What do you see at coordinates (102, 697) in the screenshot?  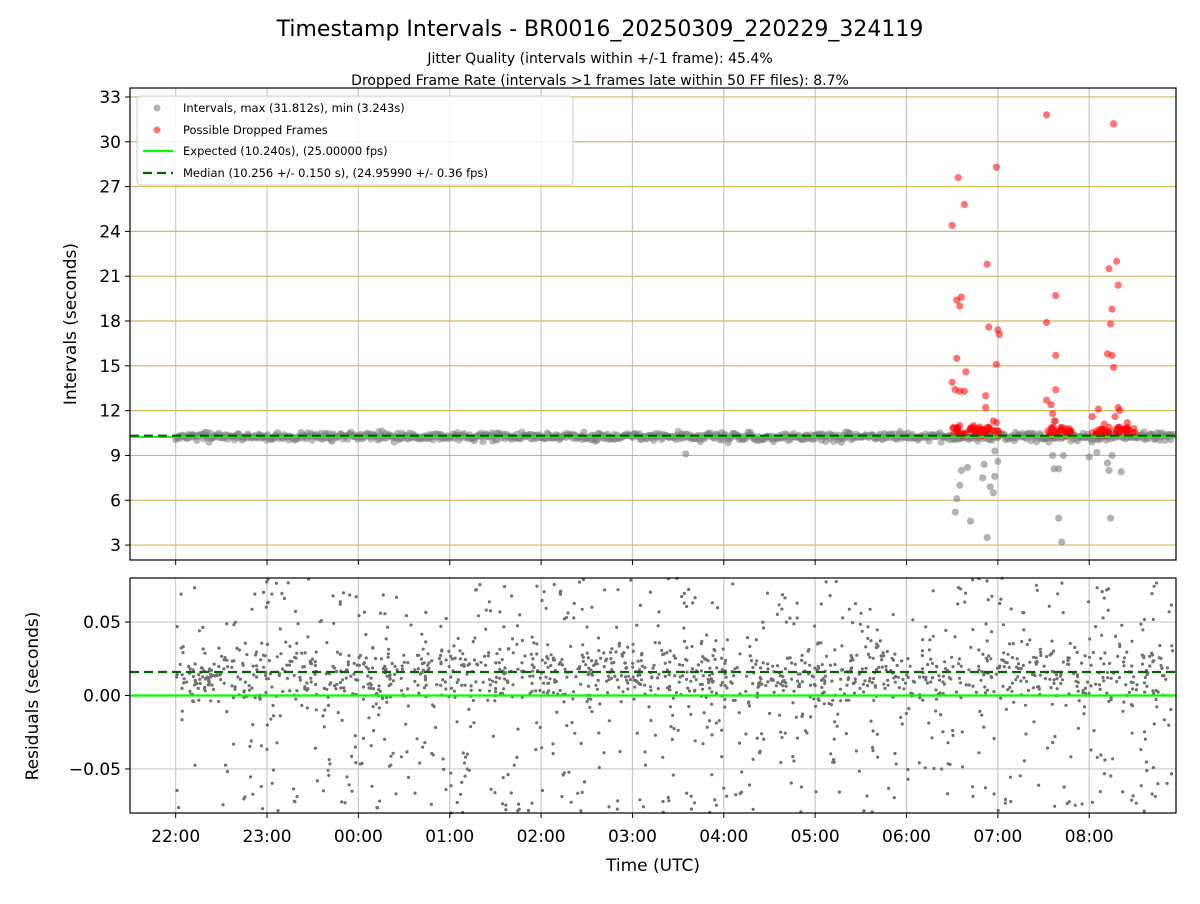 I see `bottom-ytick-label: 0.00` at bounding box center [102, 697].